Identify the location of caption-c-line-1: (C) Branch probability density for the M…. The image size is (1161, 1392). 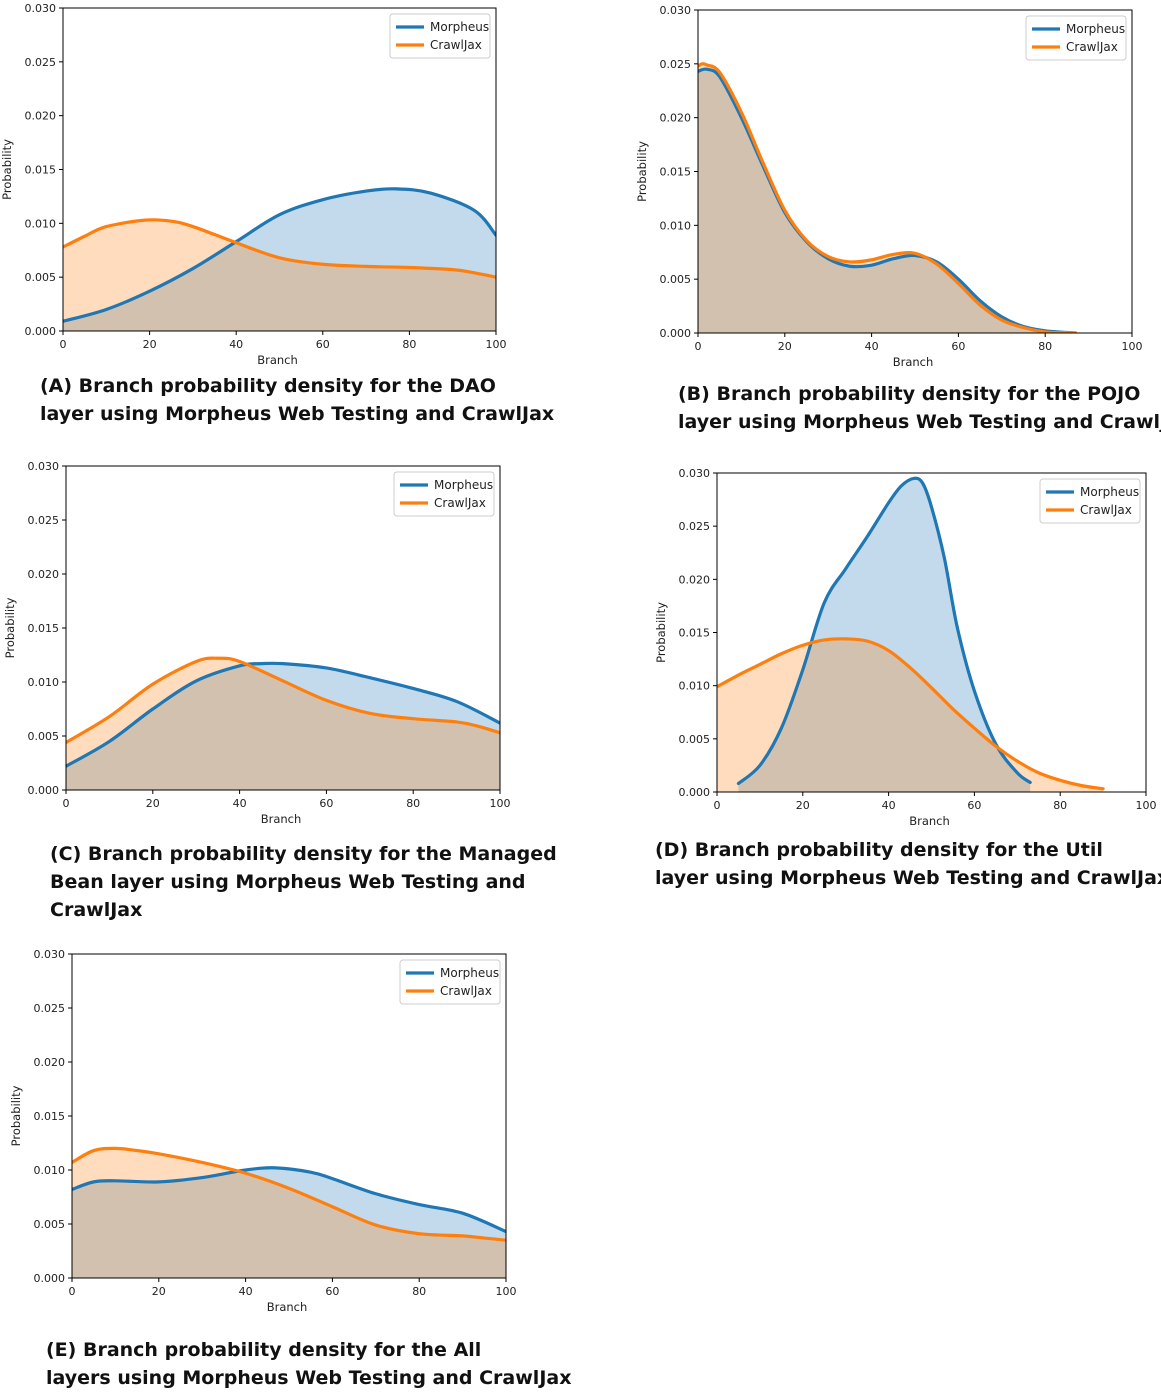
(303, 854).